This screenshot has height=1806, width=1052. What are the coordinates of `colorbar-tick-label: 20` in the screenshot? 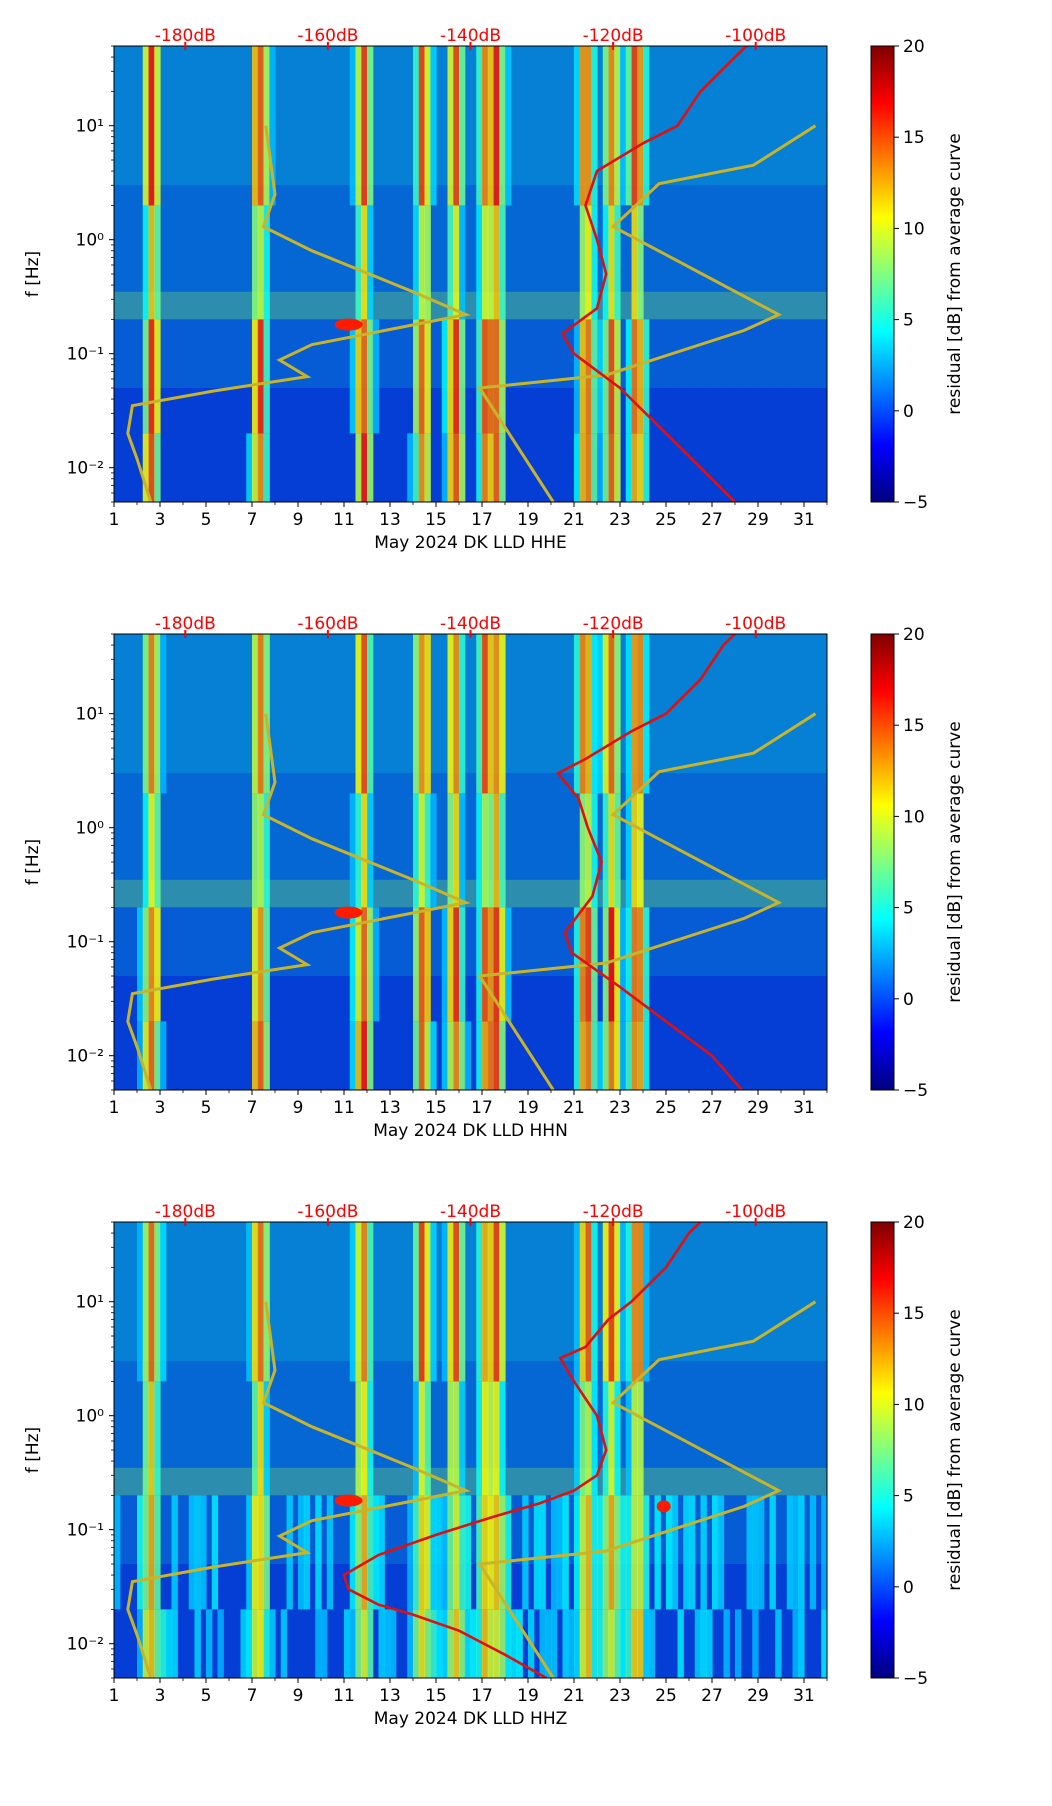 It's located at (914, 1223).